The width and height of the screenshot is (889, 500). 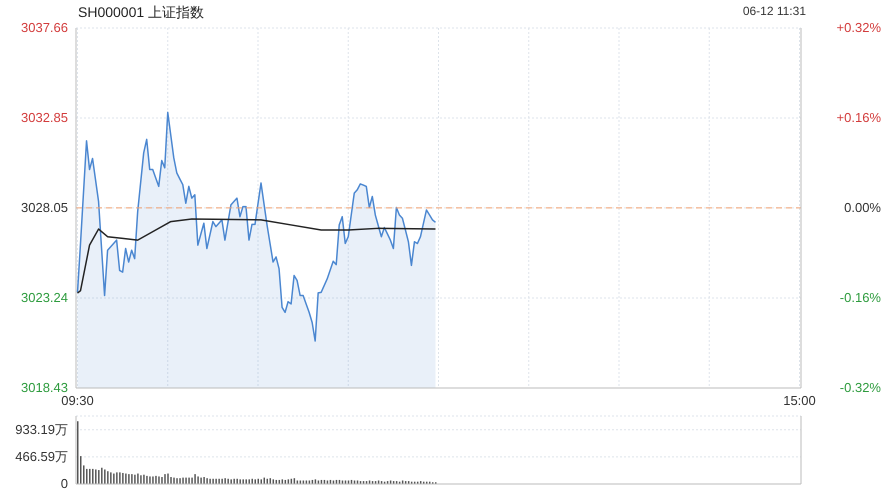 I want to click on y2-tick-label: -0.16%, so click(x=861, y=297).